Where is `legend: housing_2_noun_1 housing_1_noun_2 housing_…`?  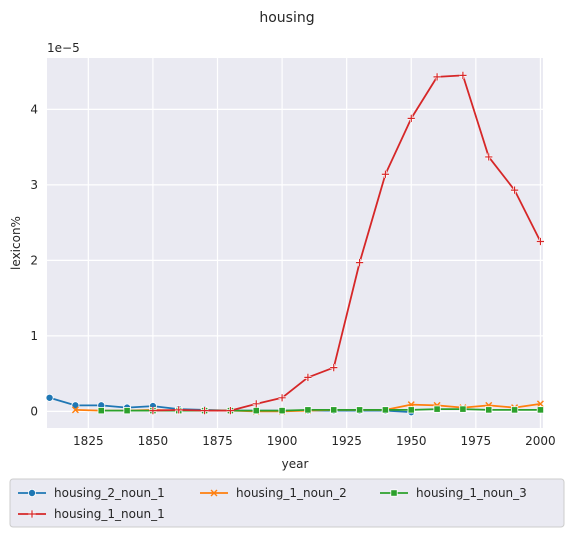
legend: housing_2_noun_1 housing_1_noun_2 housing_… is located at coordinates (272, 503).